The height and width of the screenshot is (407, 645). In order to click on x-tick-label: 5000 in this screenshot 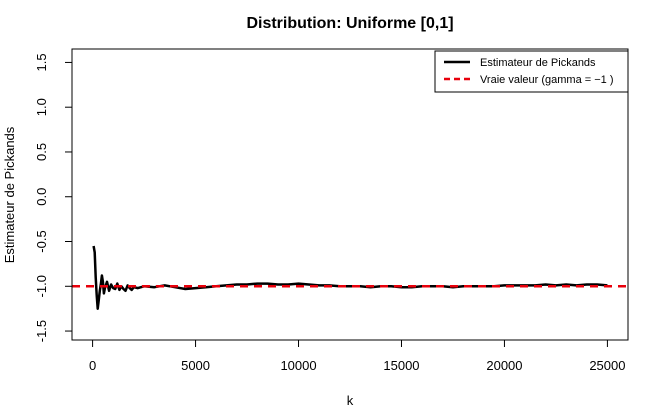, I will do `click(195, 365)`.